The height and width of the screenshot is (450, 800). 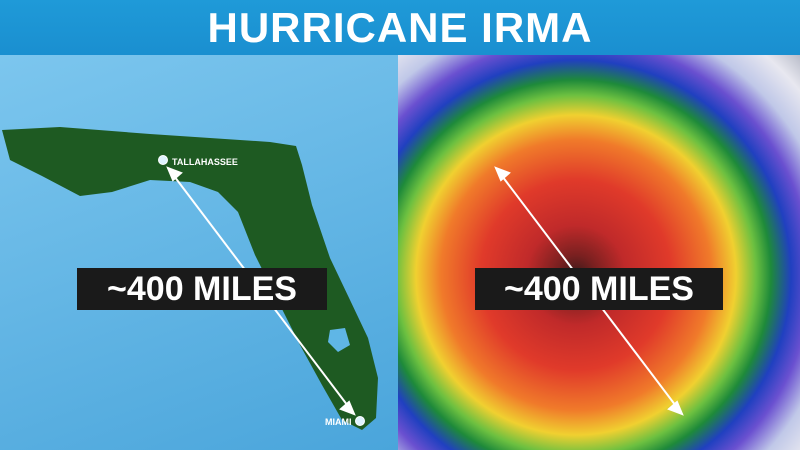 I want to click on miami-marker, so click(x=360, y=421).